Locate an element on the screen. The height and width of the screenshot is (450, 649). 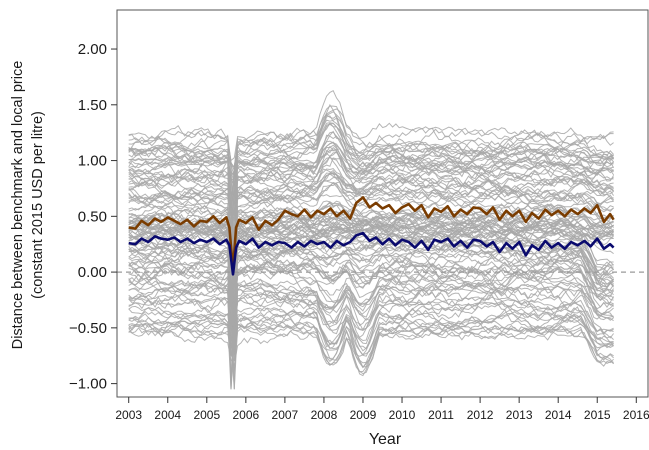
y-tick-label: 2.00 is located at coordinates (92, 49).